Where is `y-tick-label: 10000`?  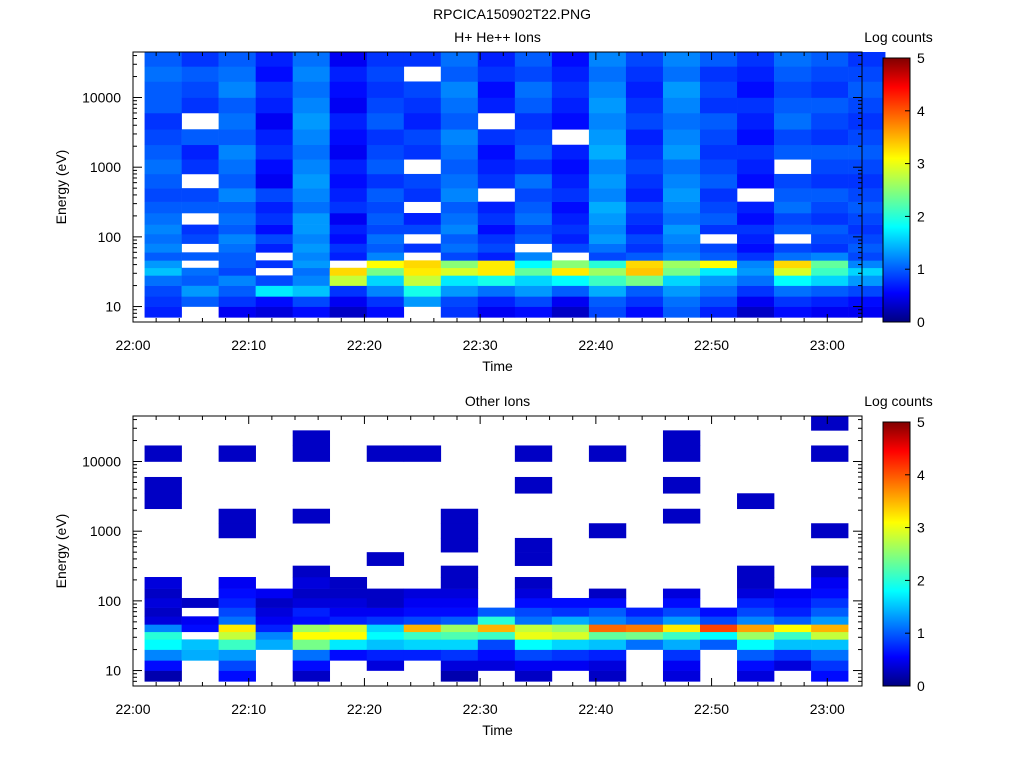
y-tick-label: 10000 is located at coordinates (101, 462).